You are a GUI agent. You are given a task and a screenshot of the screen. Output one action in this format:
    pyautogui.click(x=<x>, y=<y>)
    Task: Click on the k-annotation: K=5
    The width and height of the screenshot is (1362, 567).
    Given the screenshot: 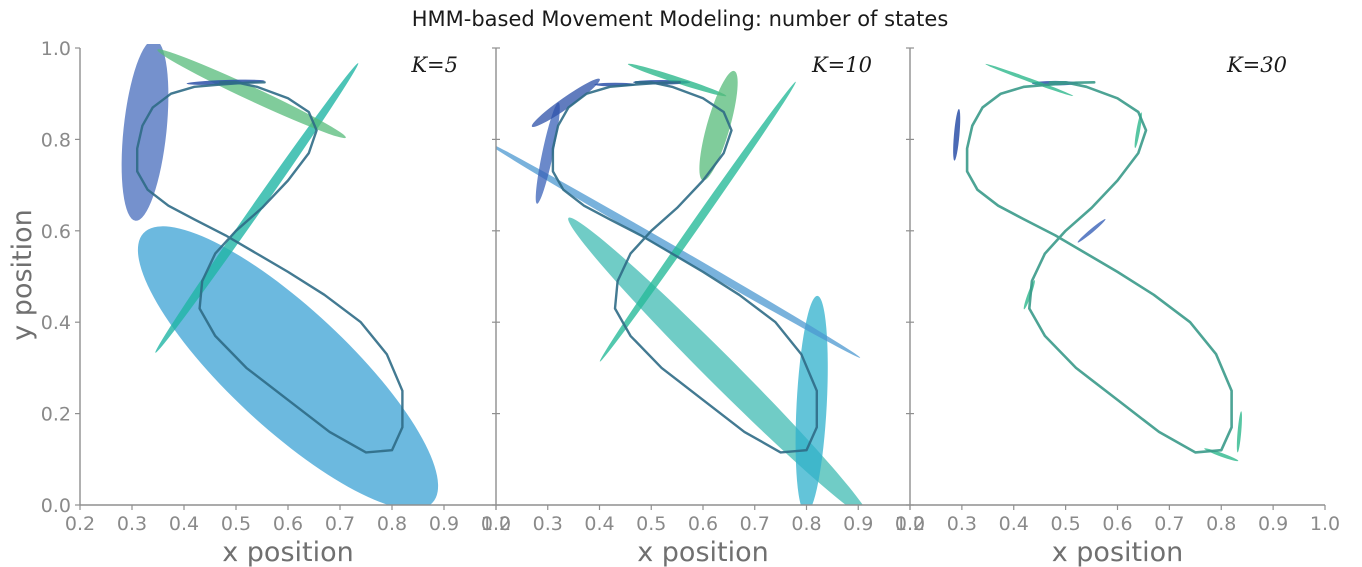 What is the action you would take?
    pyautogui.click(x=434, y=65)
    